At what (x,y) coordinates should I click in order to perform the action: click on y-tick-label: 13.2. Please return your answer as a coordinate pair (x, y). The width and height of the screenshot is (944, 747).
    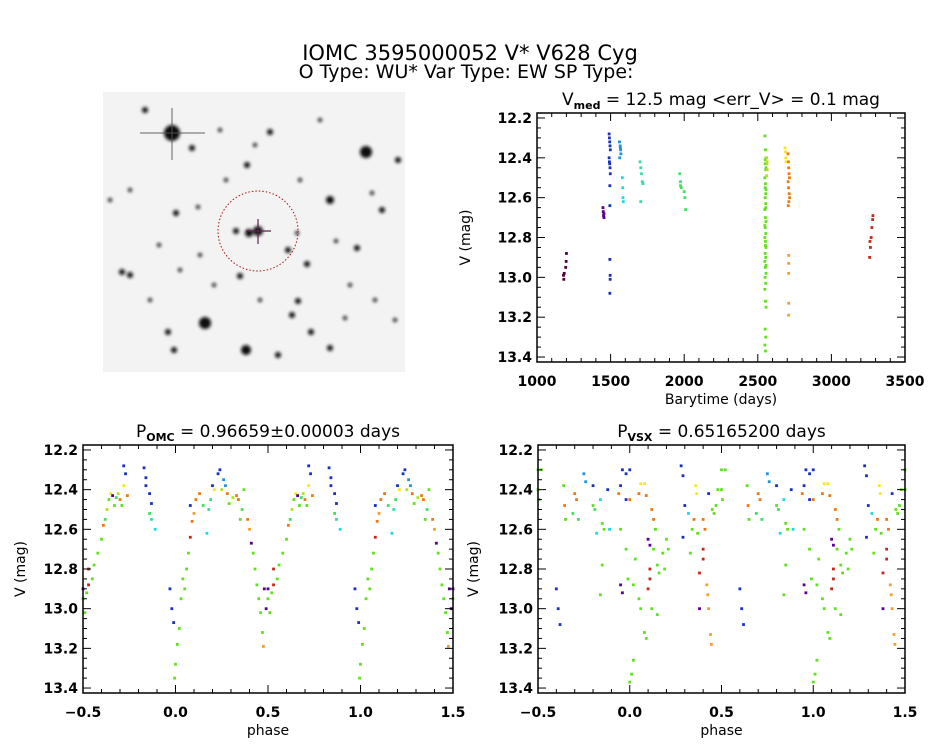
    Looking at the image, I should click on (60, 649).